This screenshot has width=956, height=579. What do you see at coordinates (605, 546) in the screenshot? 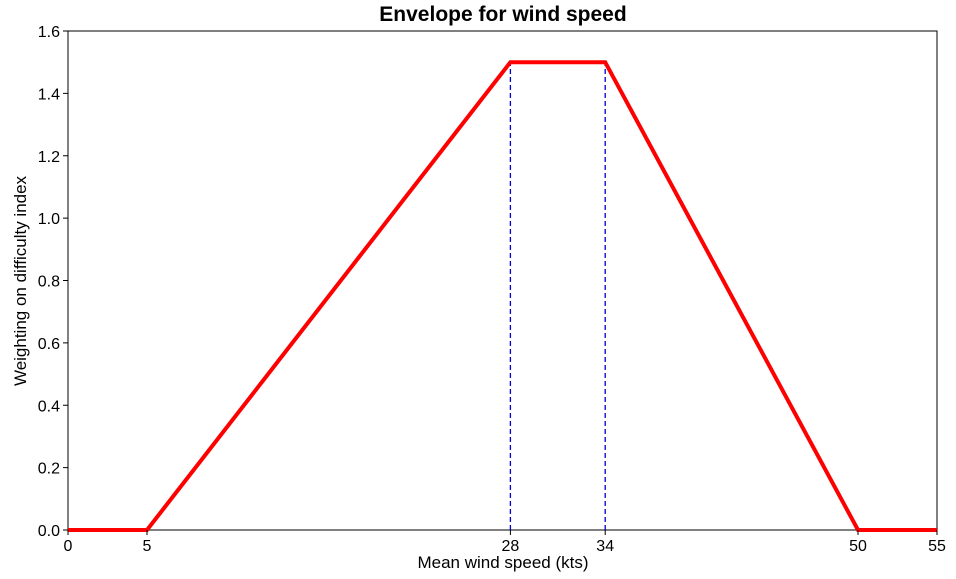
I see `x-tick-label: 34` at bounding box center [605, 546].